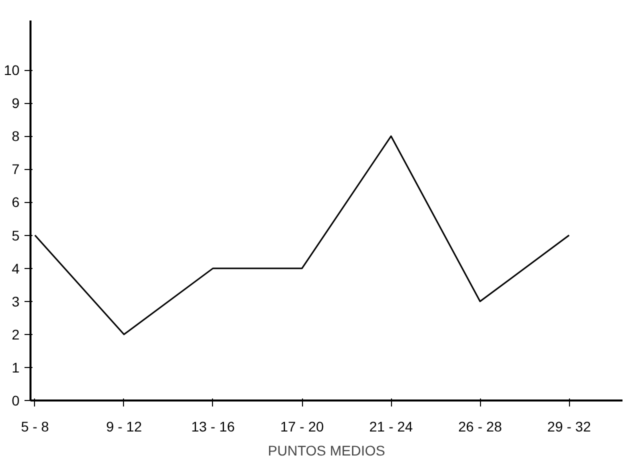 The width and height of the screenshot is (632, 461). I want to click on x-tick-label: 17 - 20, so click(302, 426).